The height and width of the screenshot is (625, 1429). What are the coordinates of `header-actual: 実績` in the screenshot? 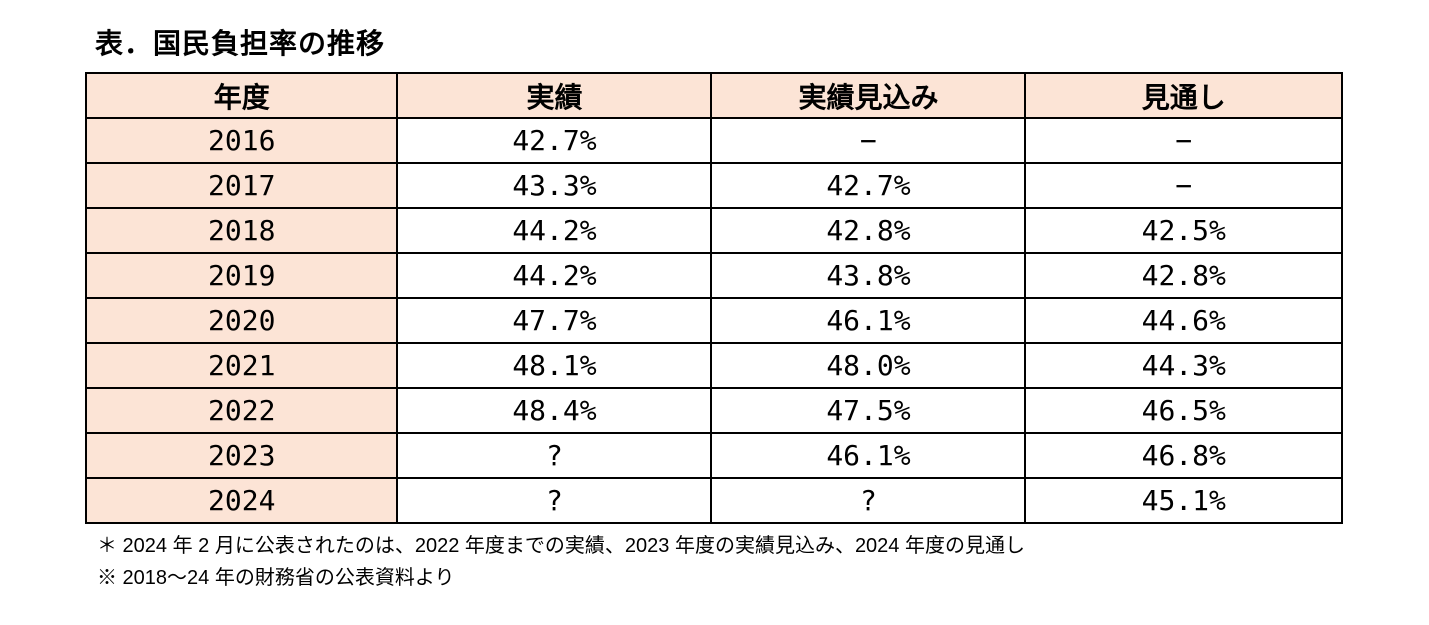 It's located at (554, 95).